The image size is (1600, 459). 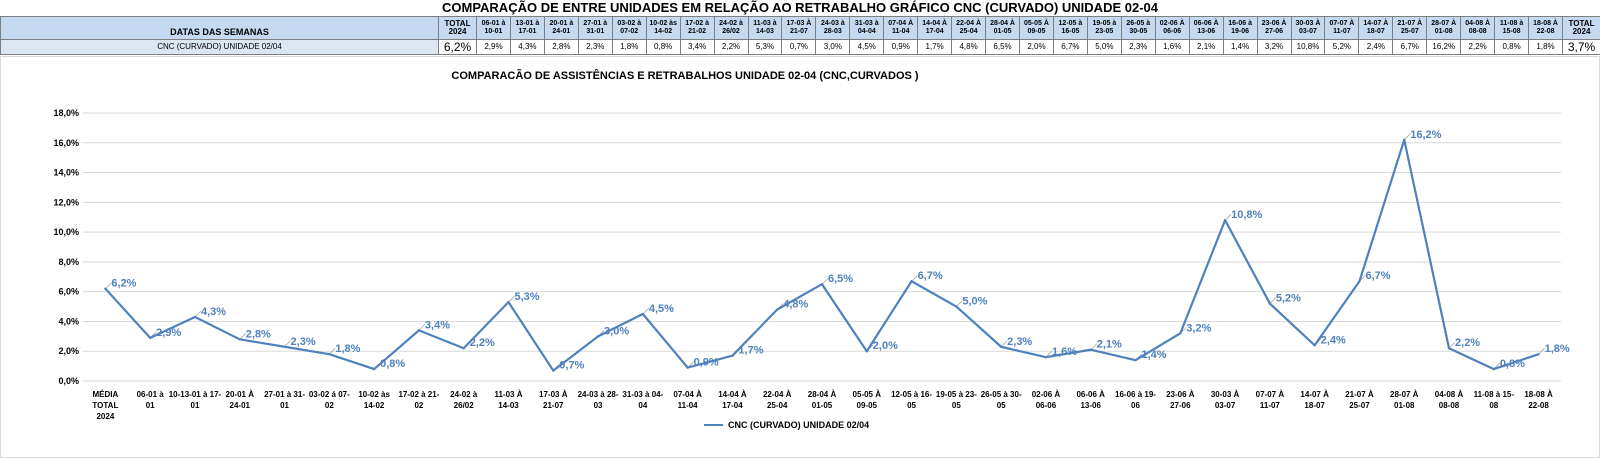 What do you see at coordinates (1225, 405) in the screenshot?
I see `x-tick-line: 03-07` at bounding box center [1225, 405].